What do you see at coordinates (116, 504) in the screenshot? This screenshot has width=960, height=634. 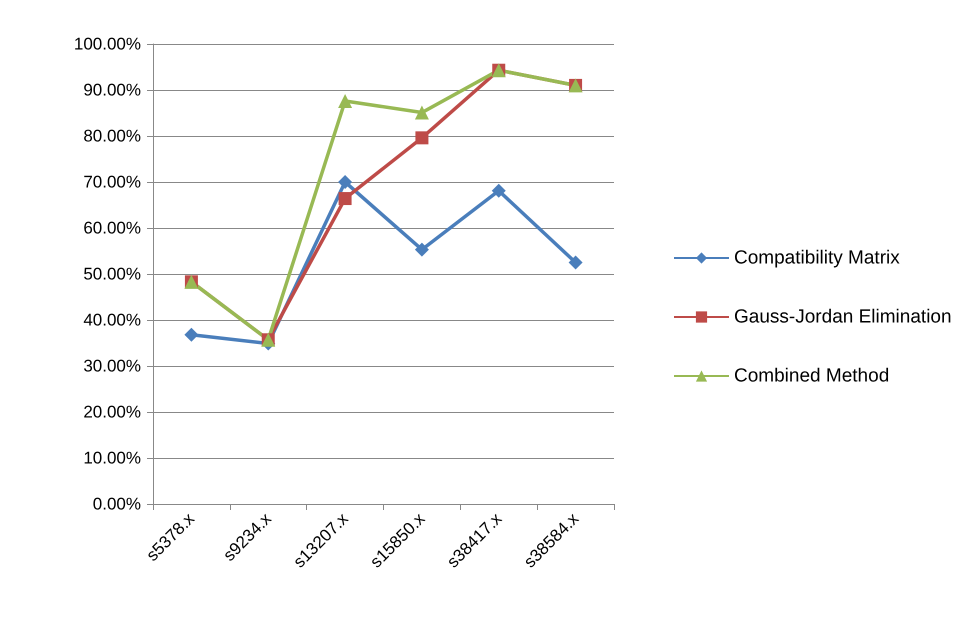 I see `y-tick-label: 0.00%` at bounding box center [116, 504].